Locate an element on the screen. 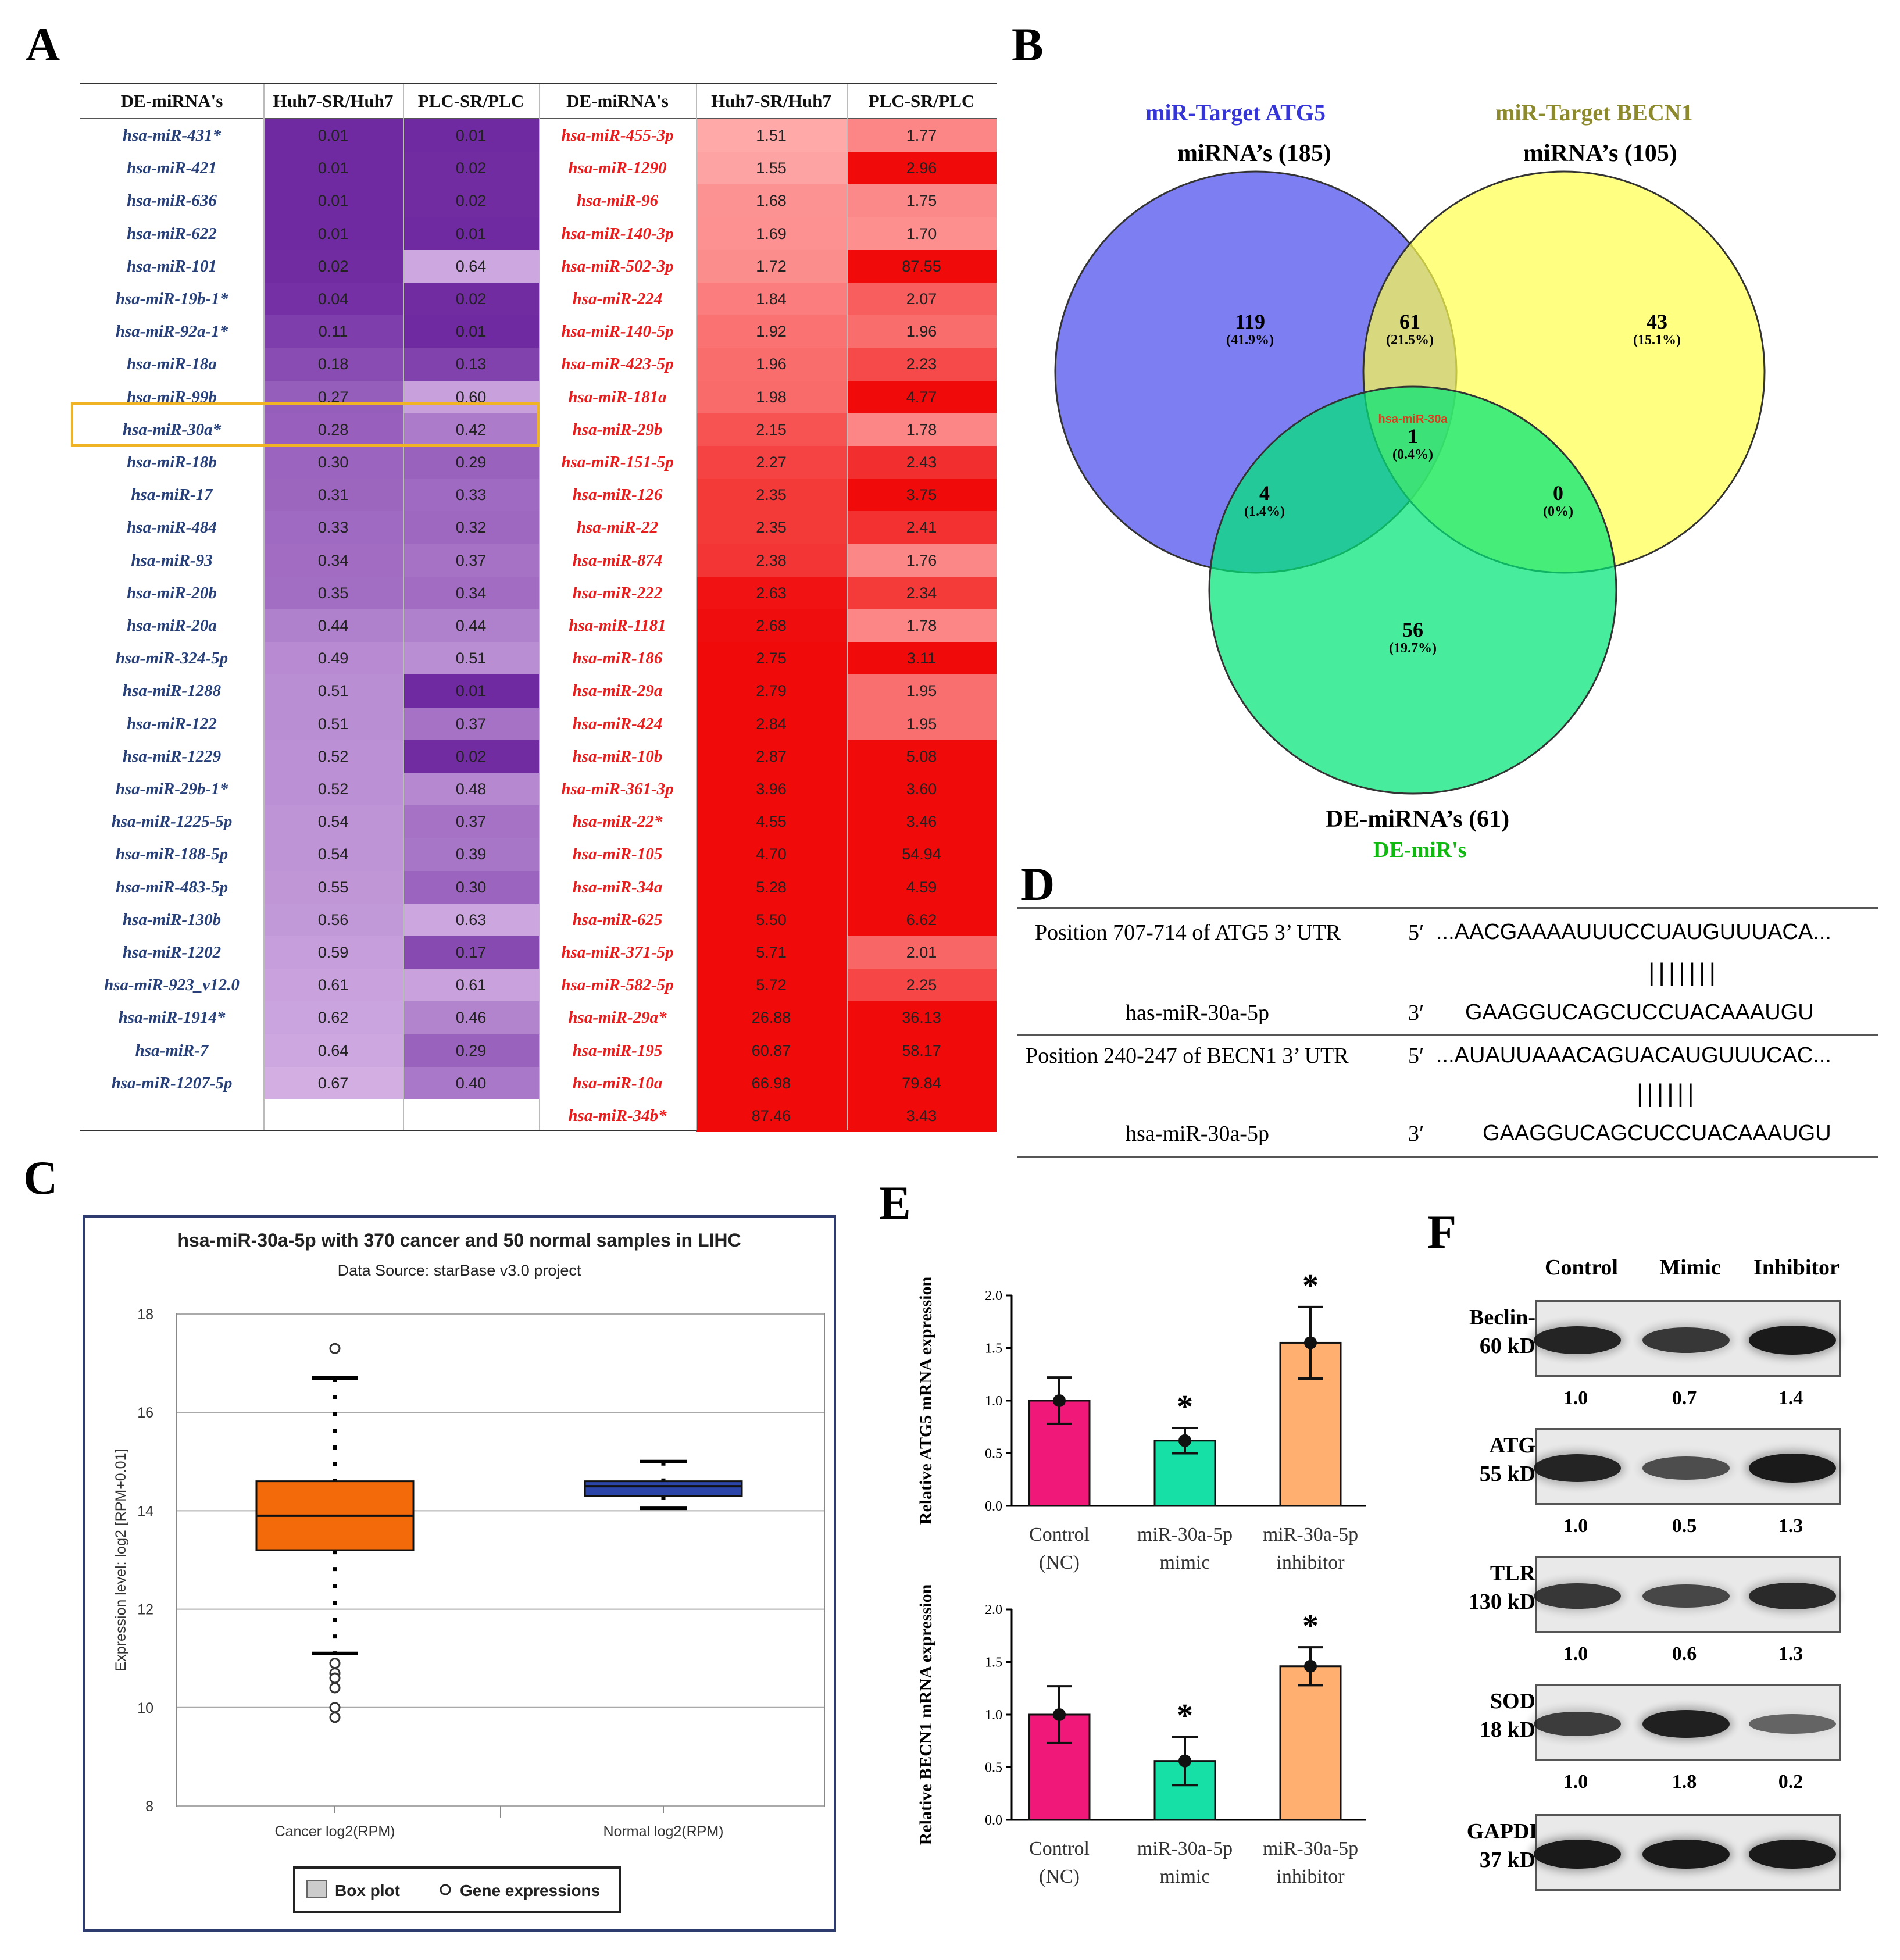 The height and width of the screenshot is (1960, 1900). up-fold-value: 2.79 is located at coordinates (771, 691).